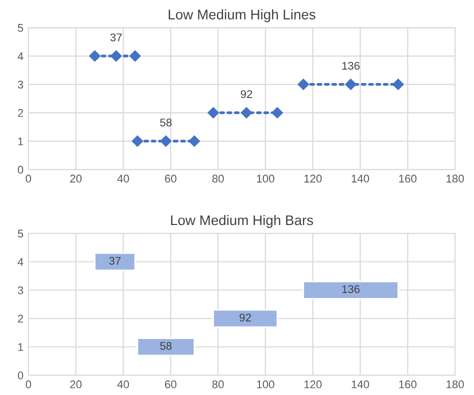 The height and width of the screenshot is (395, 474). I want to click on chart-title: Low Medium High Bars, so click(242, 221).